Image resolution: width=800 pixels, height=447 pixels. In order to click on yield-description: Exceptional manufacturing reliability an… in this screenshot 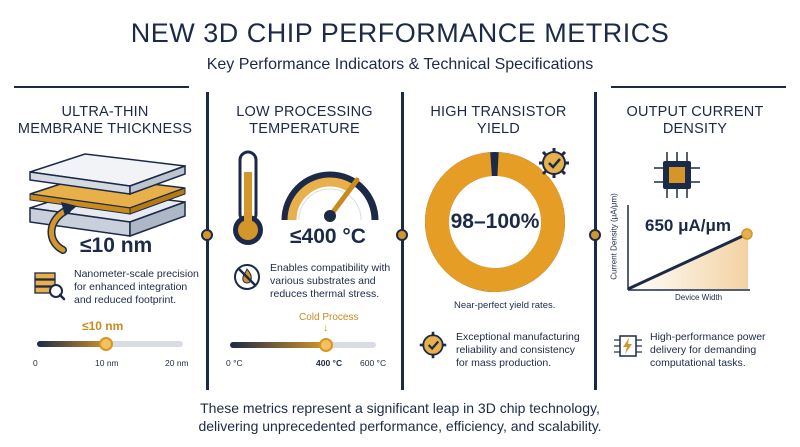, I will do `click(518, 350)`.